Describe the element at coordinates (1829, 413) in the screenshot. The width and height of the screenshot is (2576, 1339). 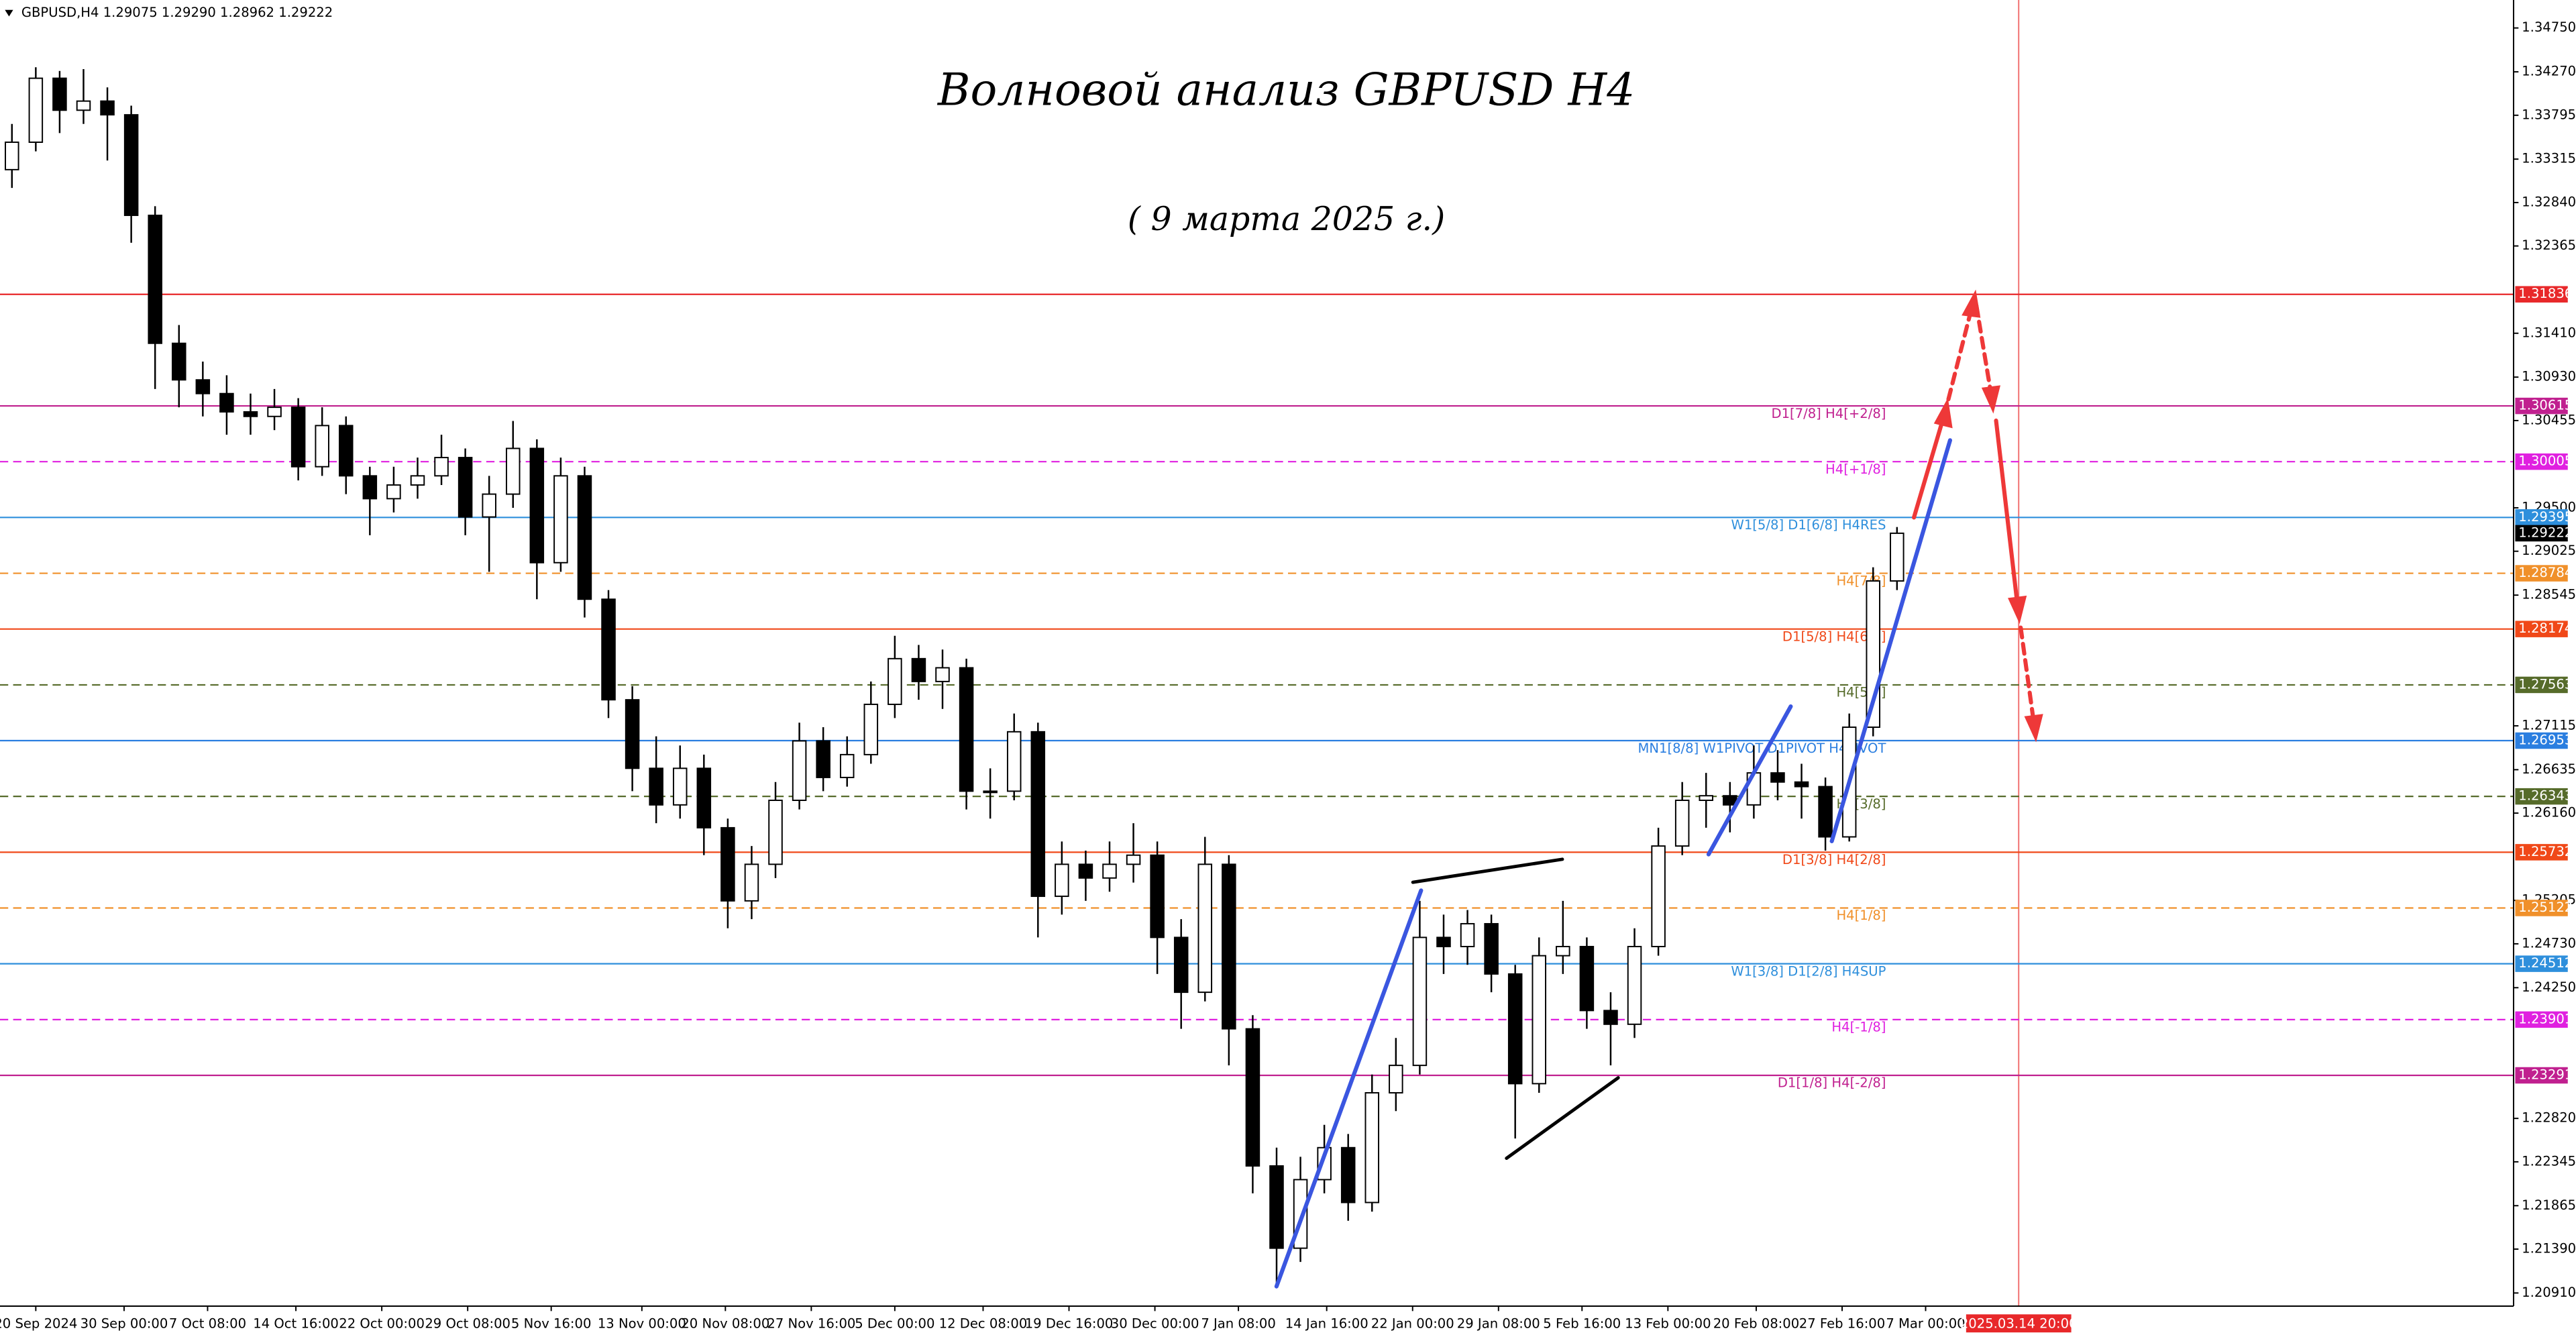
I see `level-name: D1[7/8] H4[+2/8]` at that location.